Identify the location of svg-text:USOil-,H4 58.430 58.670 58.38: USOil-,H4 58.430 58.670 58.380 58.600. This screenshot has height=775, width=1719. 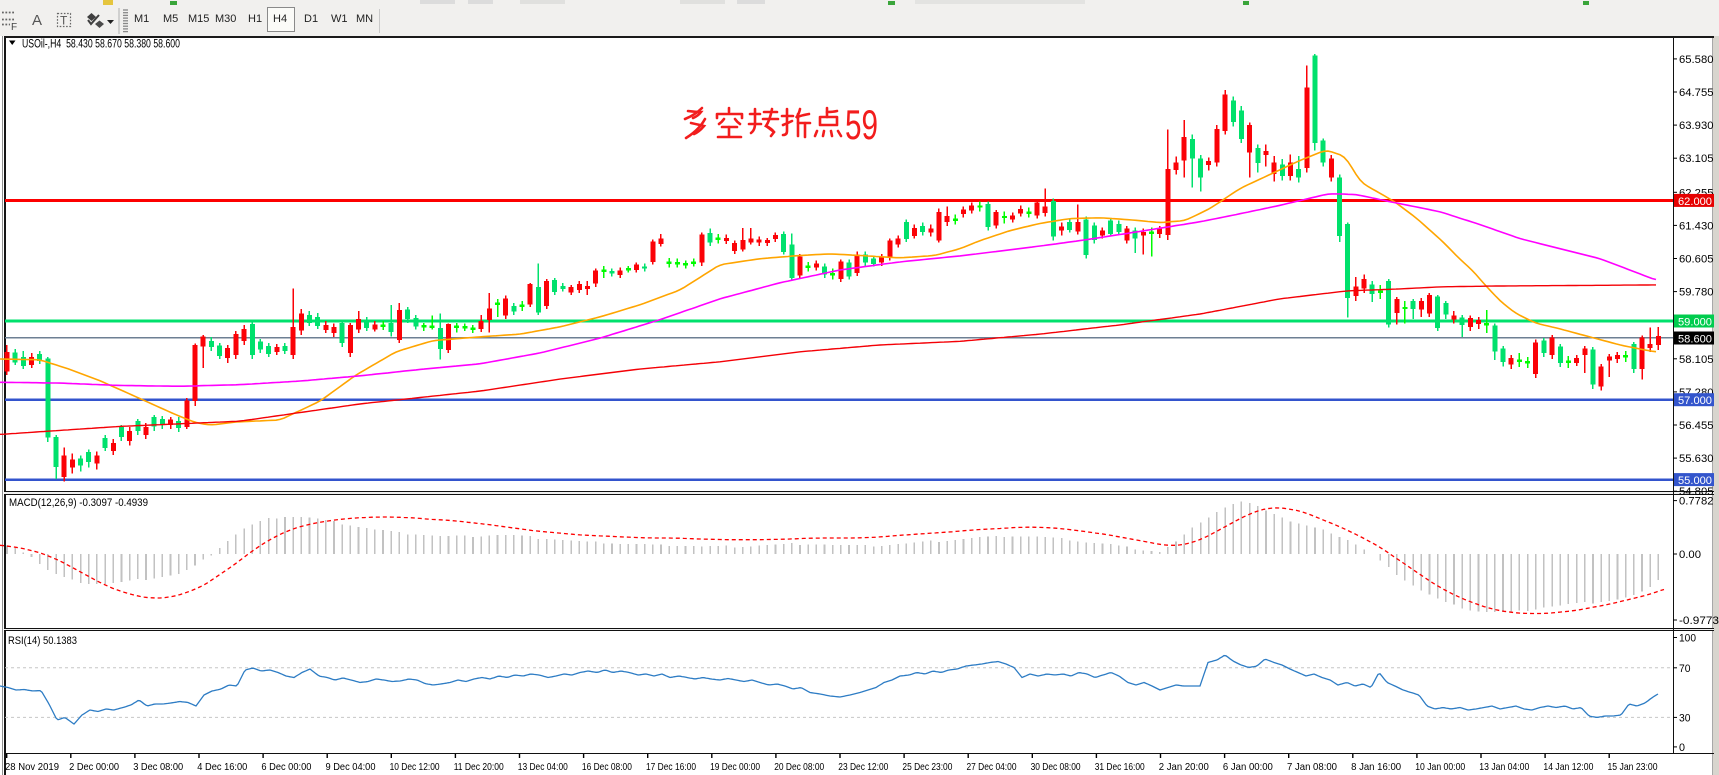
(101, 45).